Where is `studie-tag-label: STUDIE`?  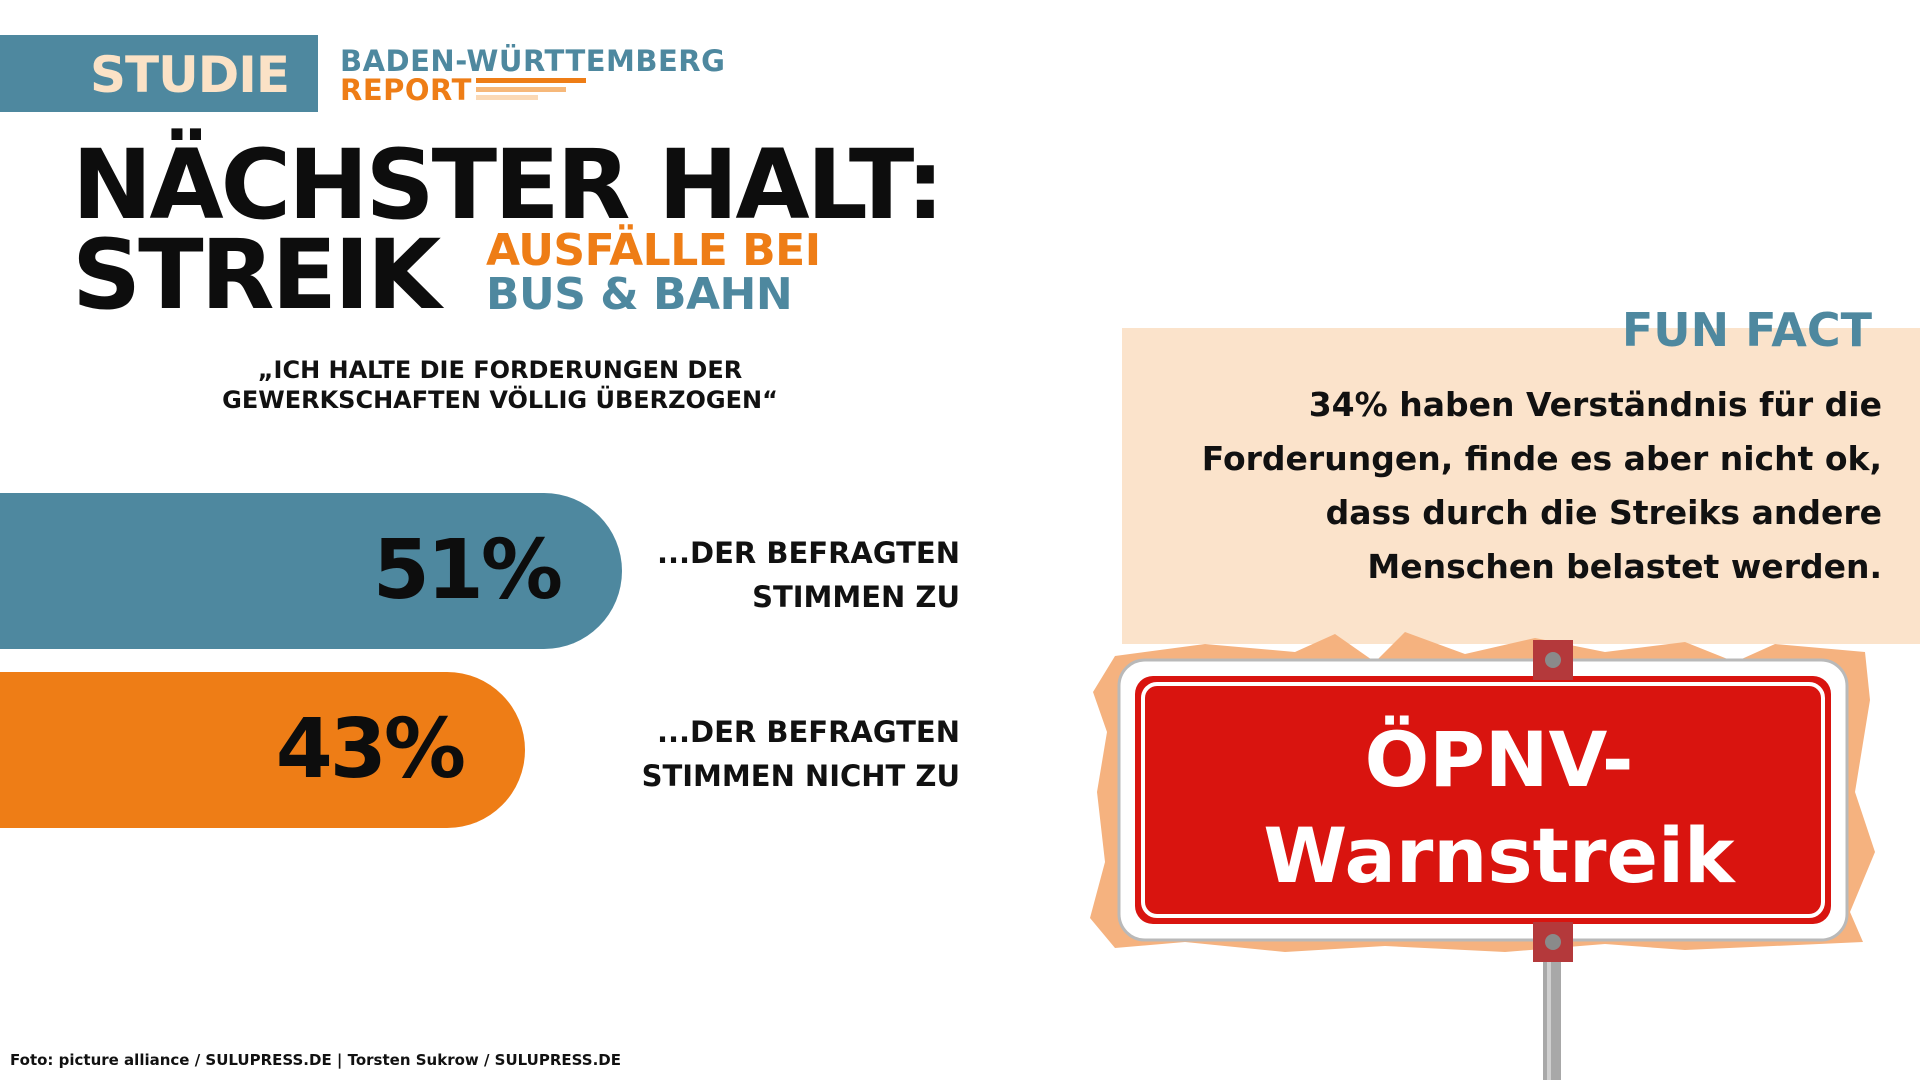 studie-tag-label: STUDIE is located at coordinates (190, 75).